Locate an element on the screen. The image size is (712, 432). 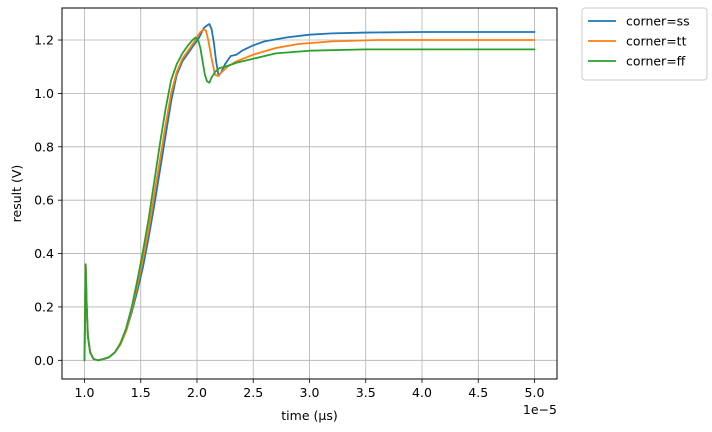
legend: corner=ss corner=tt corner=ff is located at coordinates (644, 44).